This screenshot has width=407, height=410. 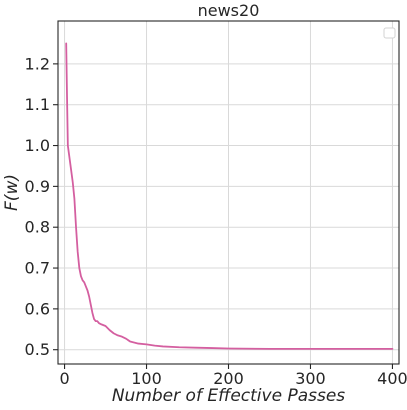 What do you see at coordinates (12, 192) in the screenshot?
I see `y-axis-label: F(w)` at bounding box center [12, 192].